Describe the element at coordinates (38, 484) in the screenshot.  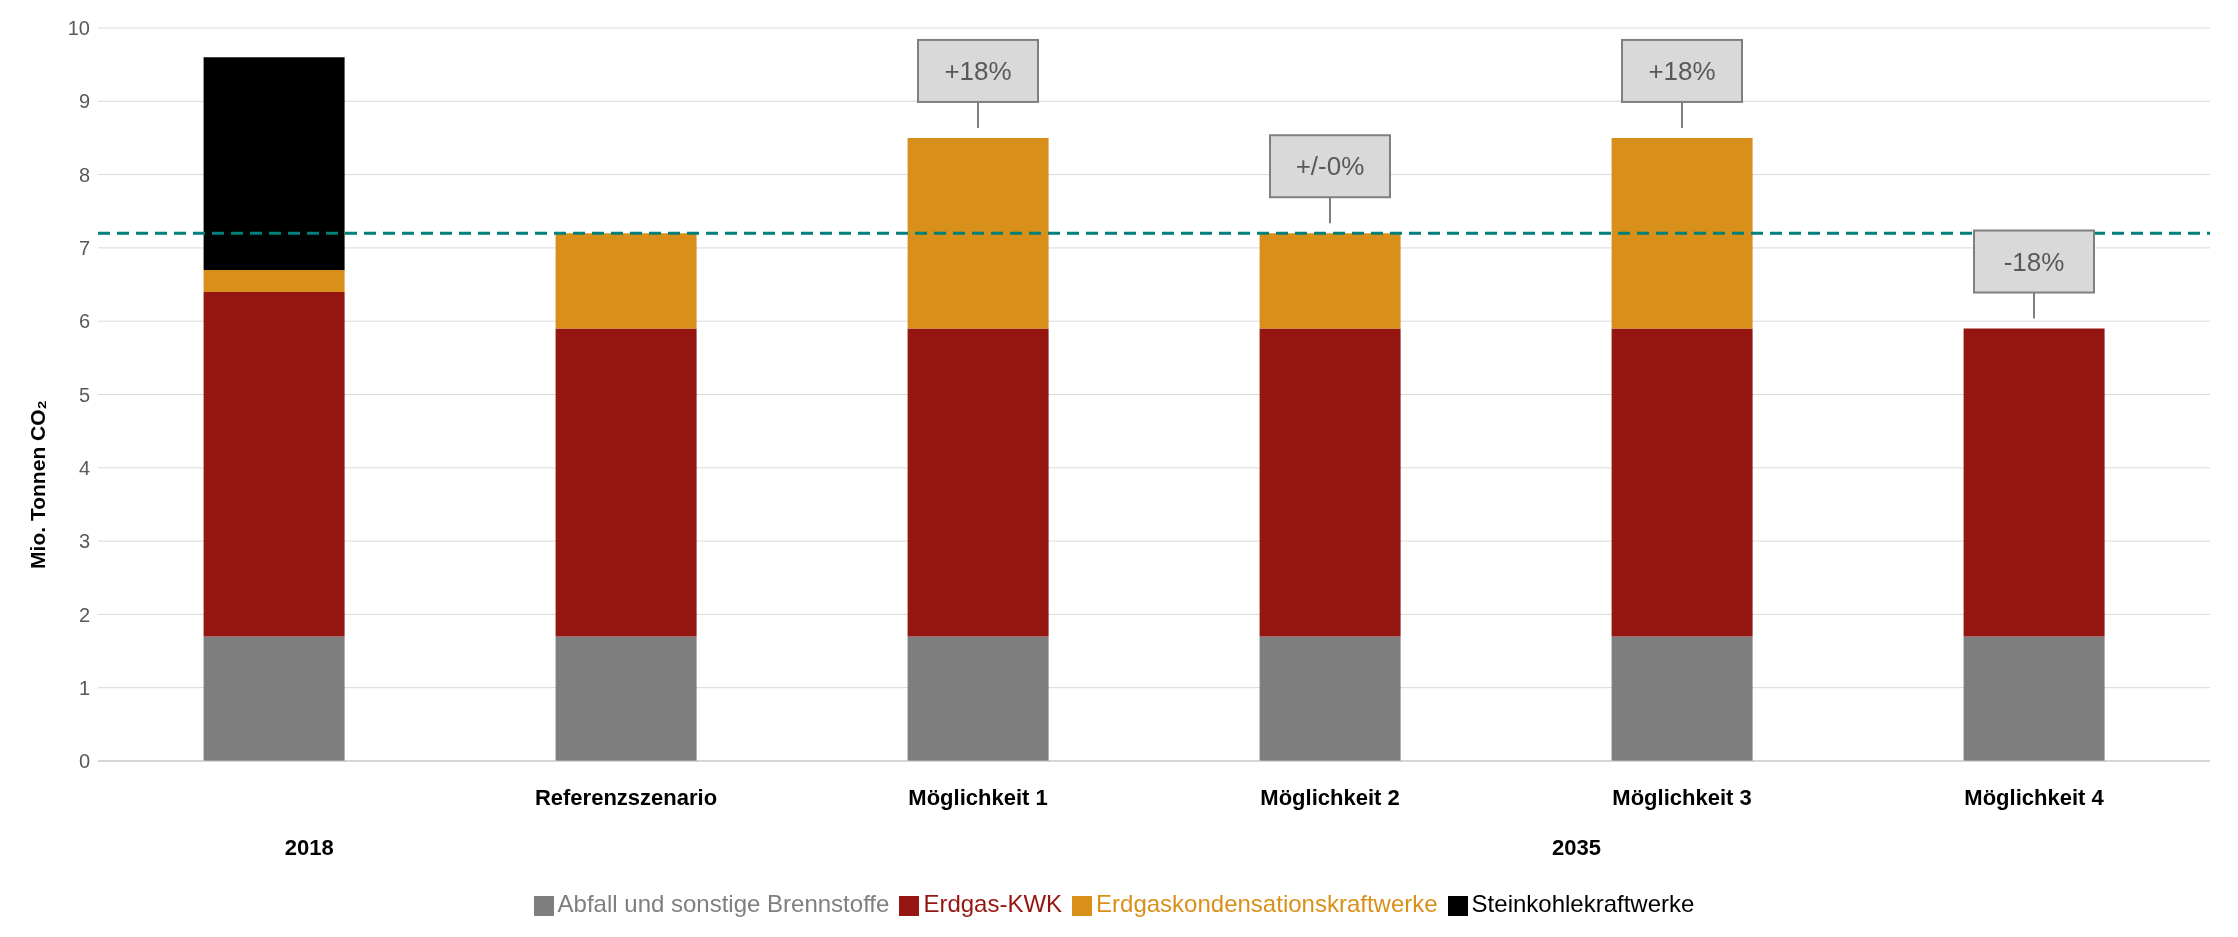
I see `y-axis-title: Mio. Tonnen CO₂` at that location.